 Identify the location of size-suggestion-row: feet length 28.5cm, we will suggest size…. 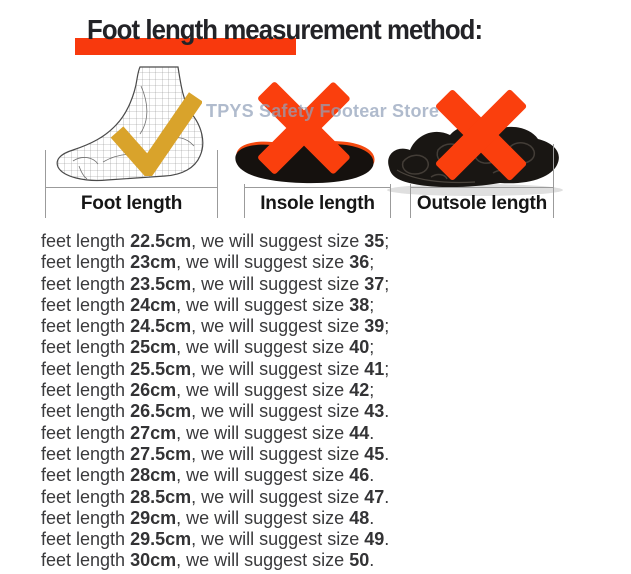
(215, 497).